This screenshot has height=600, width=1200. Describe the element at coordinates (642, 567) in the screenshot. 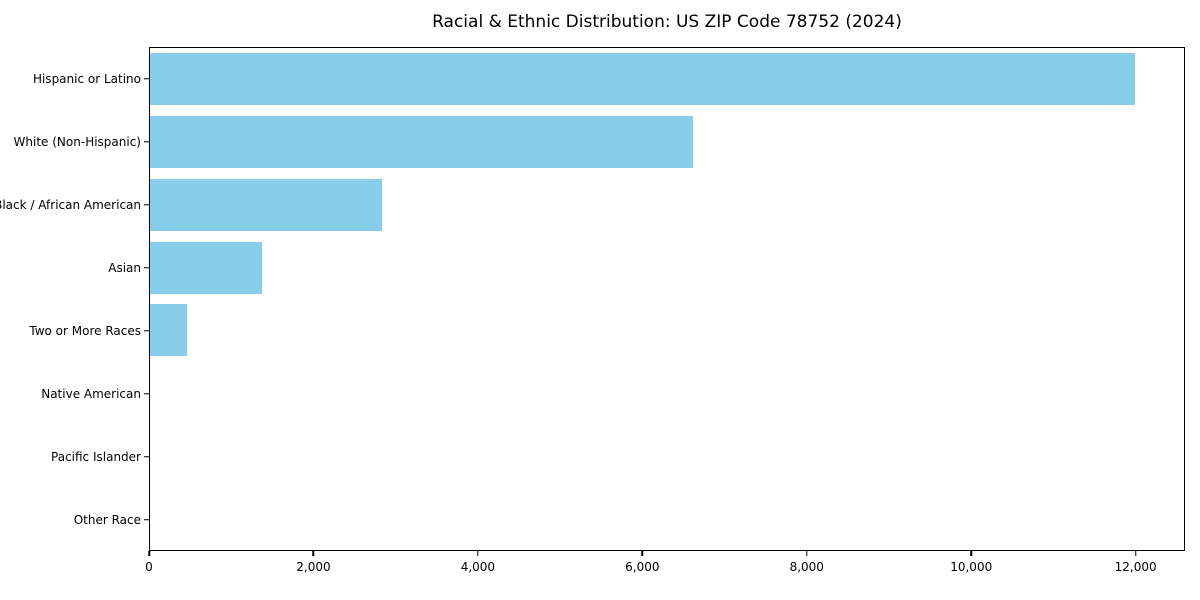

I see `x-tick-label: 6,000` at that location.